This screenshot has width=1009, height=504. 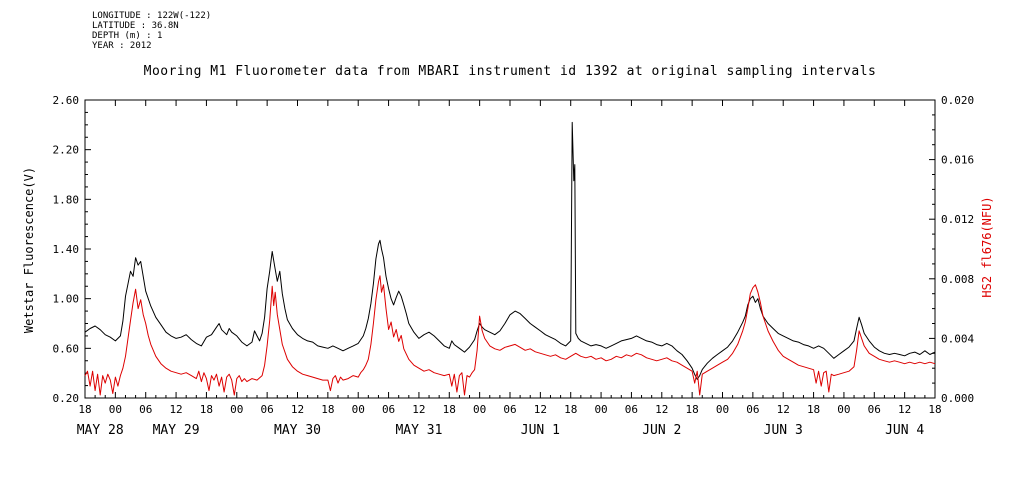 What do you see at coordinates (66, 100) in the screenshot?
I see `y-left-tick-label: 2.60` at bounding box center [66, 100].